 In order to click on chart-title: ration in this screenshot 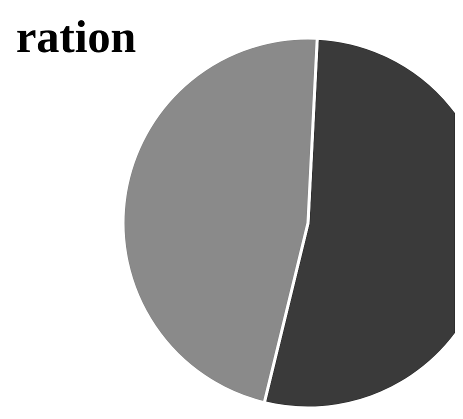, I will do `click(76, 36)`.